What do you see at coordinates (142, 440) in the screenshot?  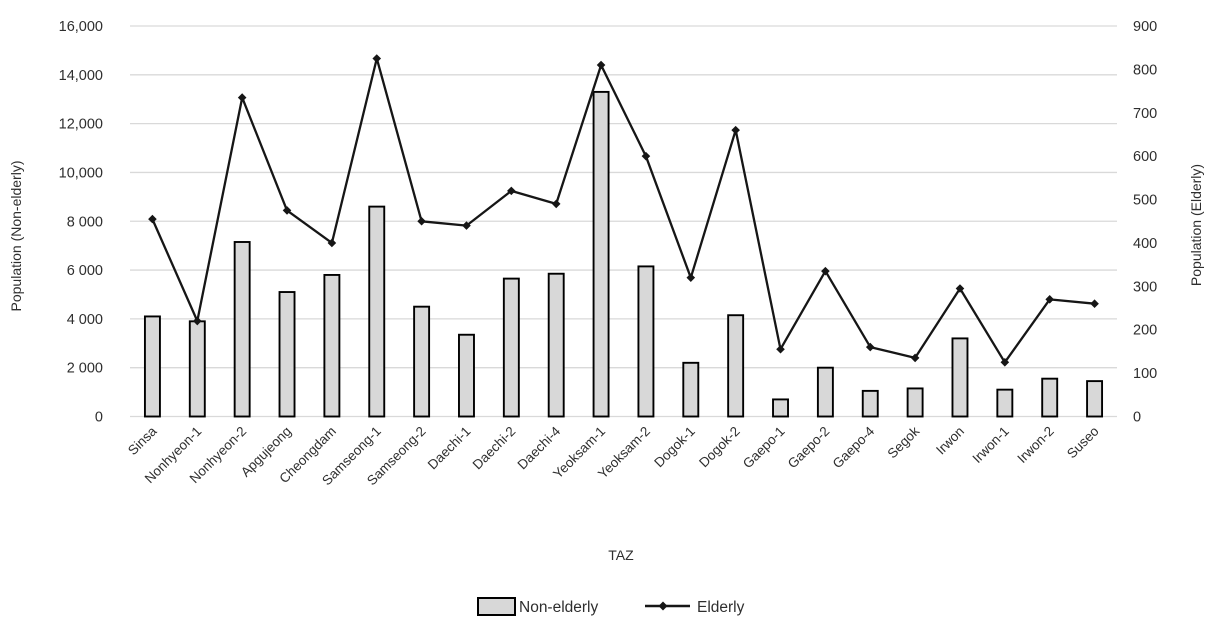 I see `category-label-sinsa: Sinsa` at bounding box center [142, 440].